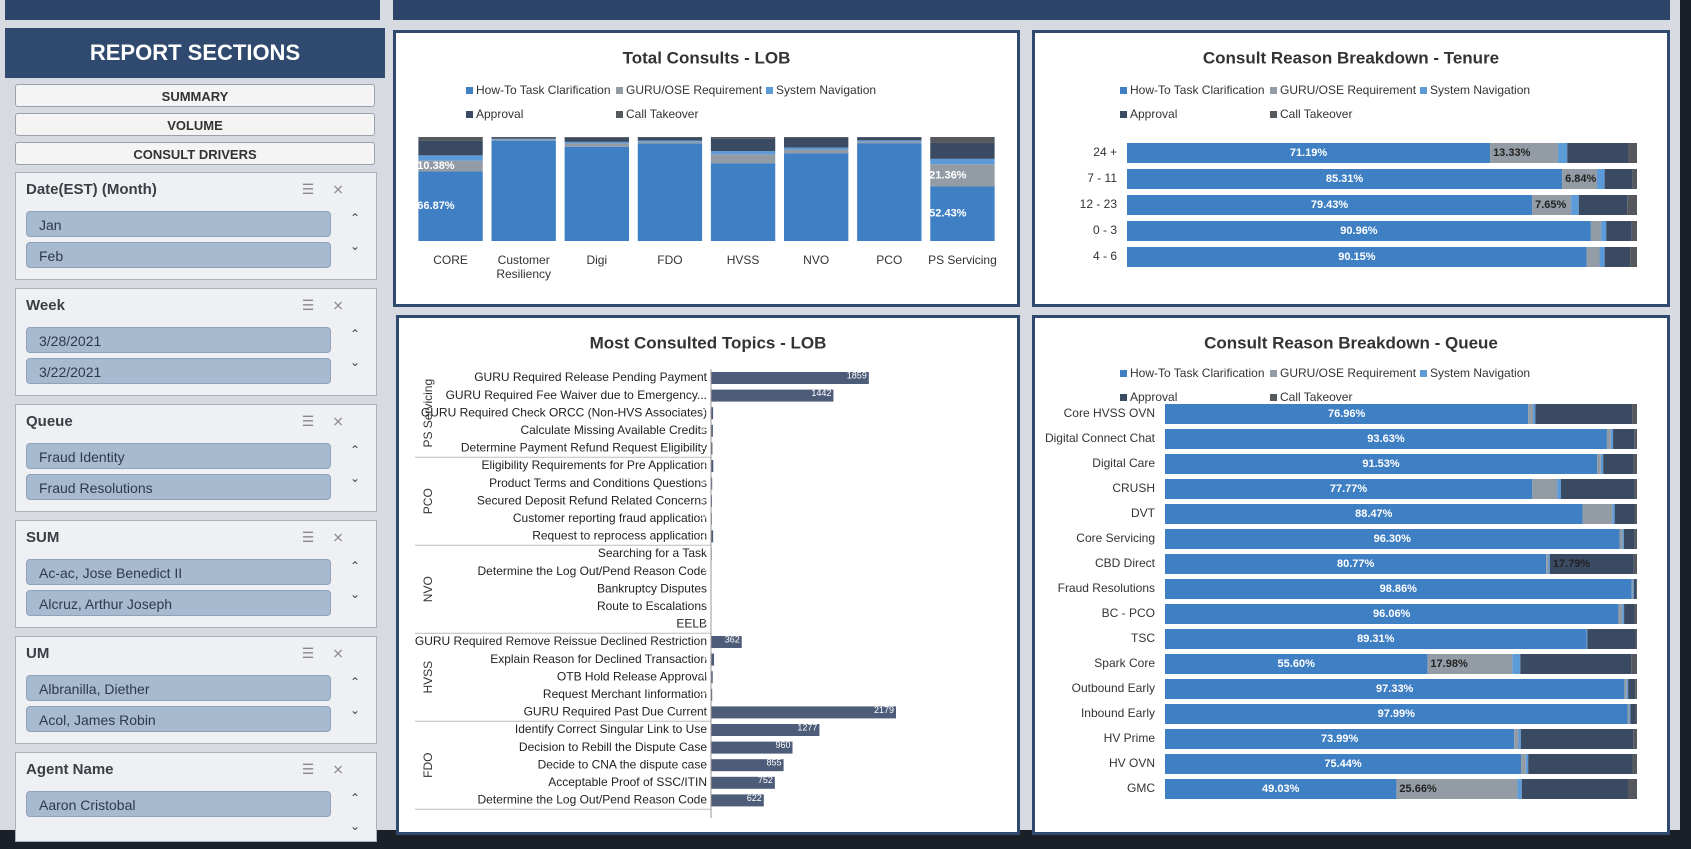 Image resolution: width=1691 pixels, height=849 pixels. I want to click on category-label: PCO, so click(889, 270).